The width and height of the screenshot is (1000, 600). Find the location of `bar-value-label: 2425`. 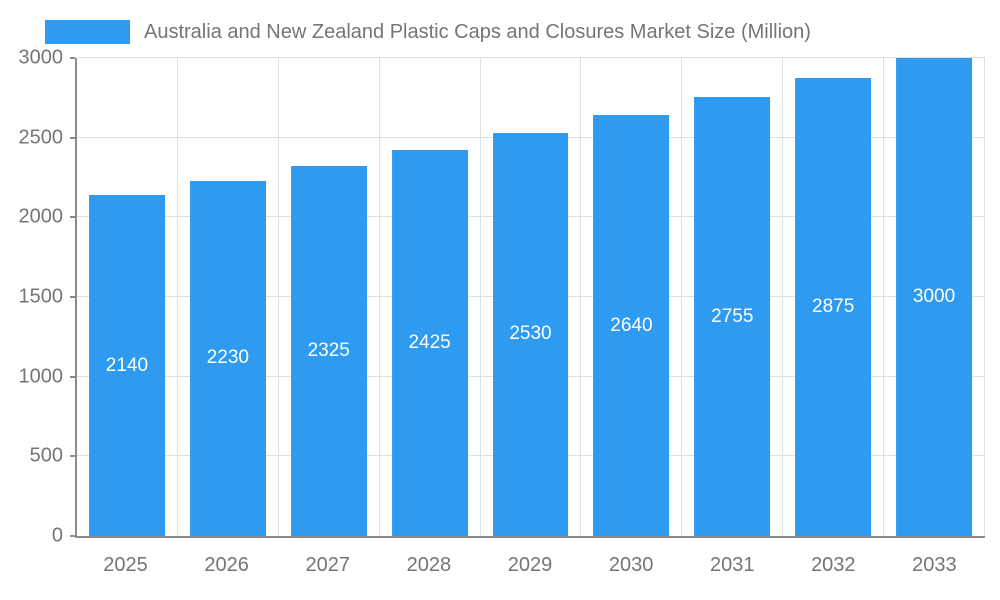

bar-value-label: 2425 is located at coordinates (429, 342).